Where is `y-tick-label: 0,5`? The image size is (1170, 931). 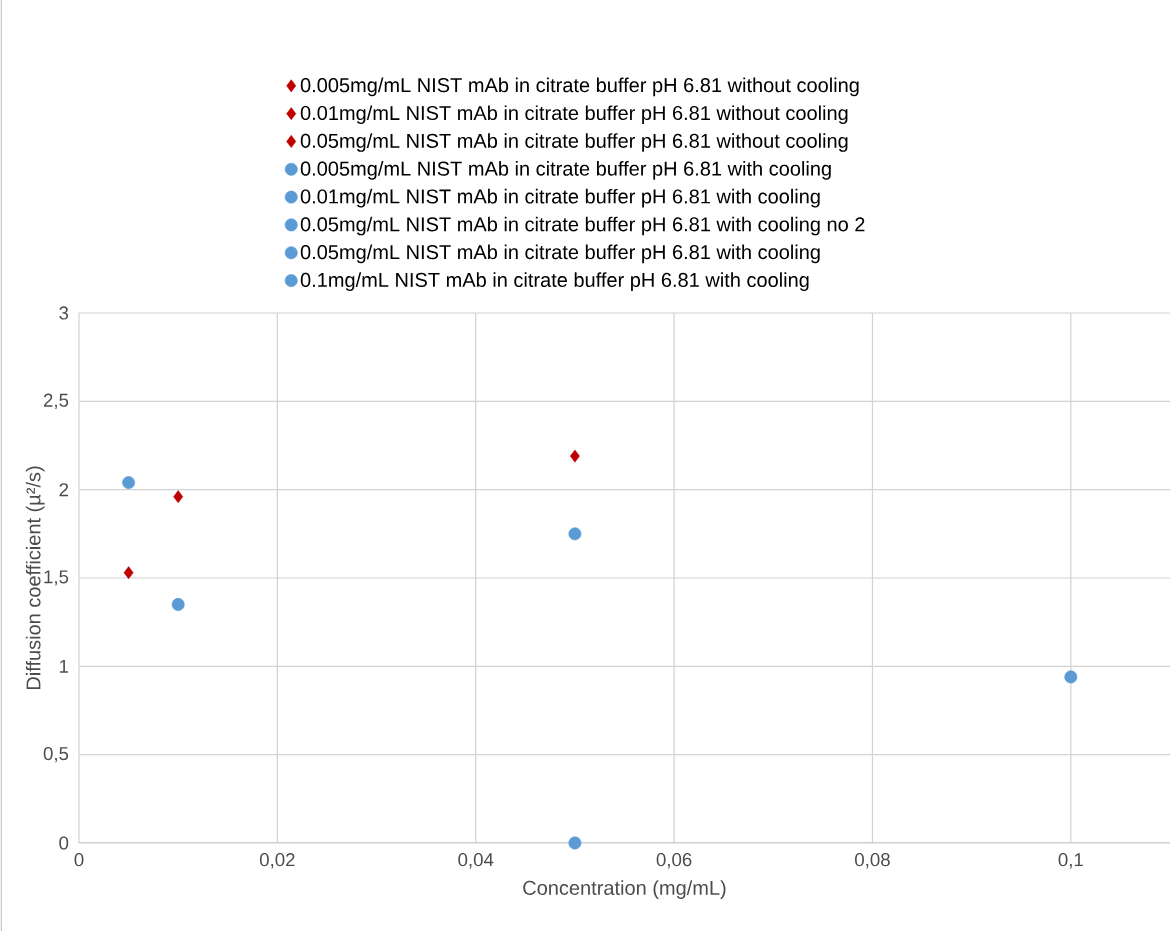 y-tick-label: 0,5 is located at coordinates (56, 754).